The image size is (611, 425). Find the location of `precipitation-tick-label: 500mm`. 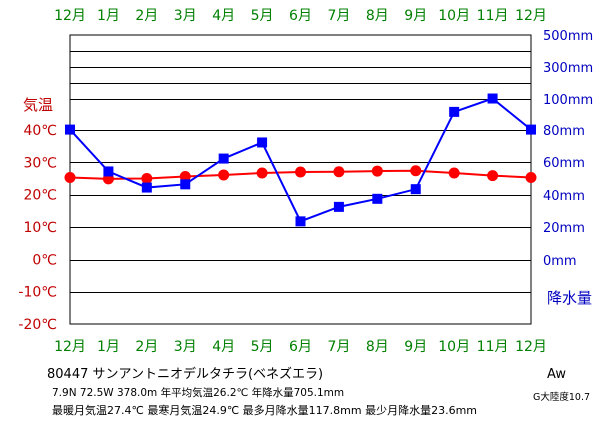

precipitation-tick-label: 500mm is located at coordinates (568, 36).